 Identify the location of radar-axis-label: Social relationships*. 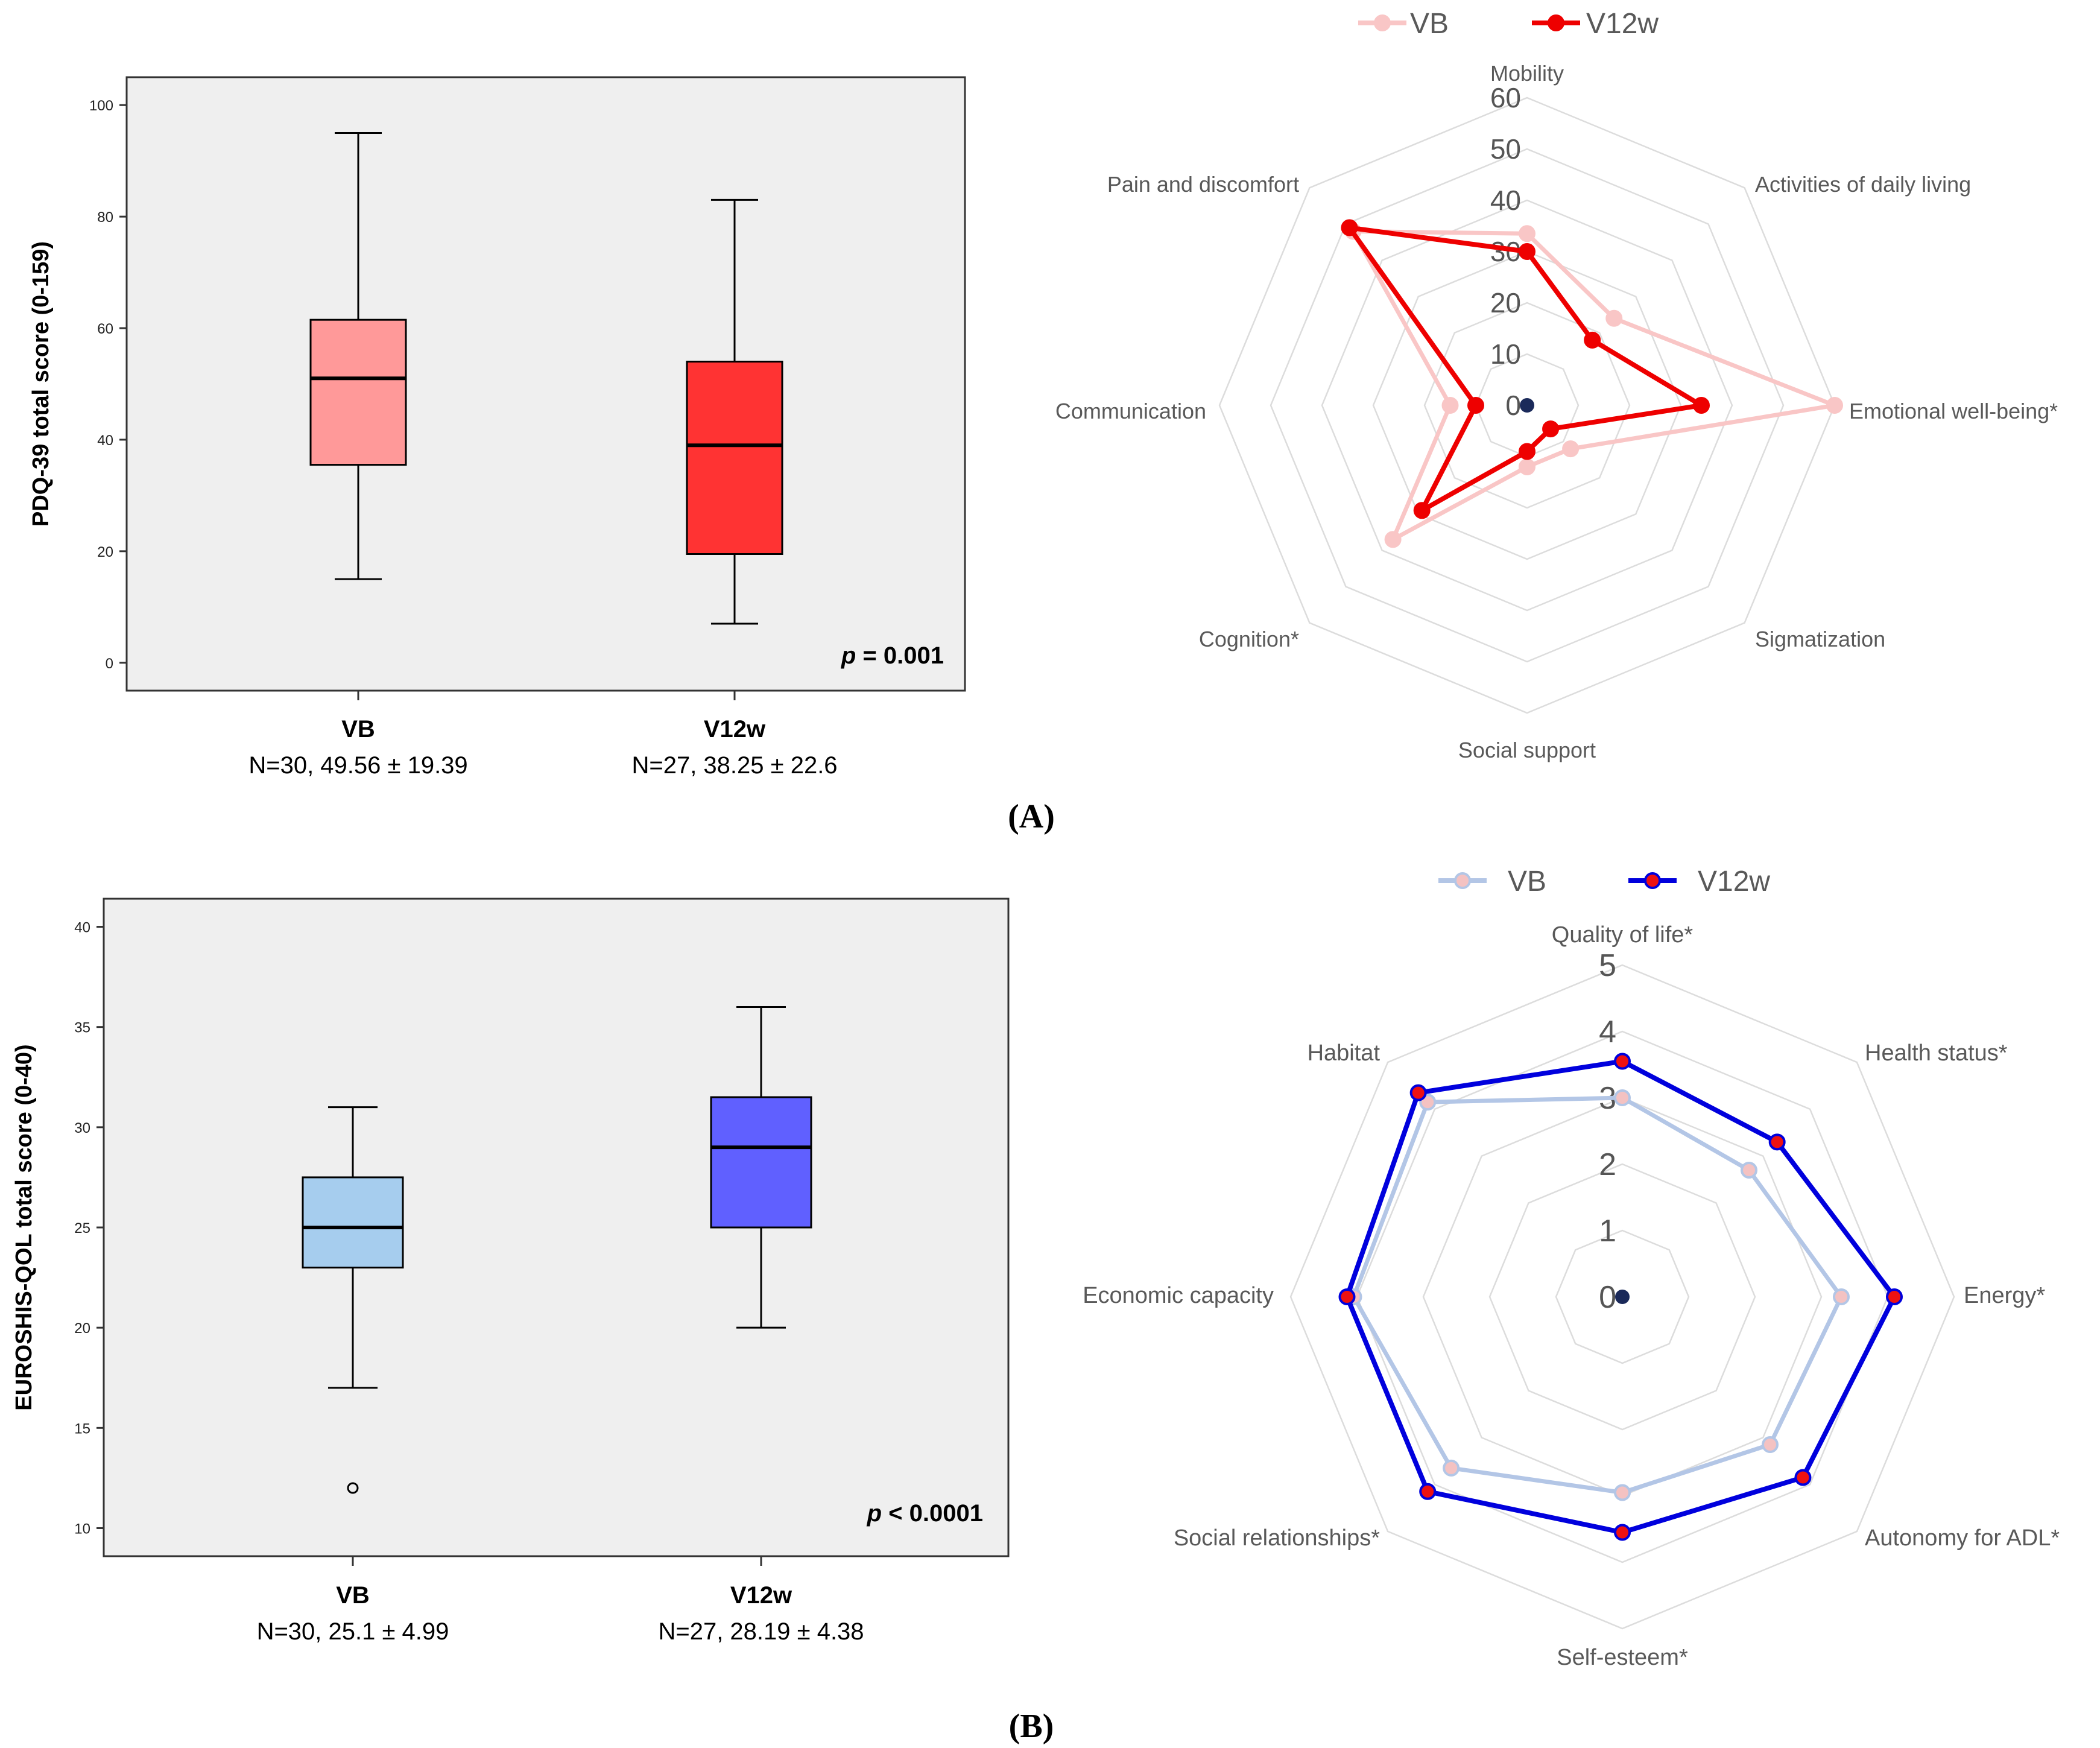
(1277, 1538).